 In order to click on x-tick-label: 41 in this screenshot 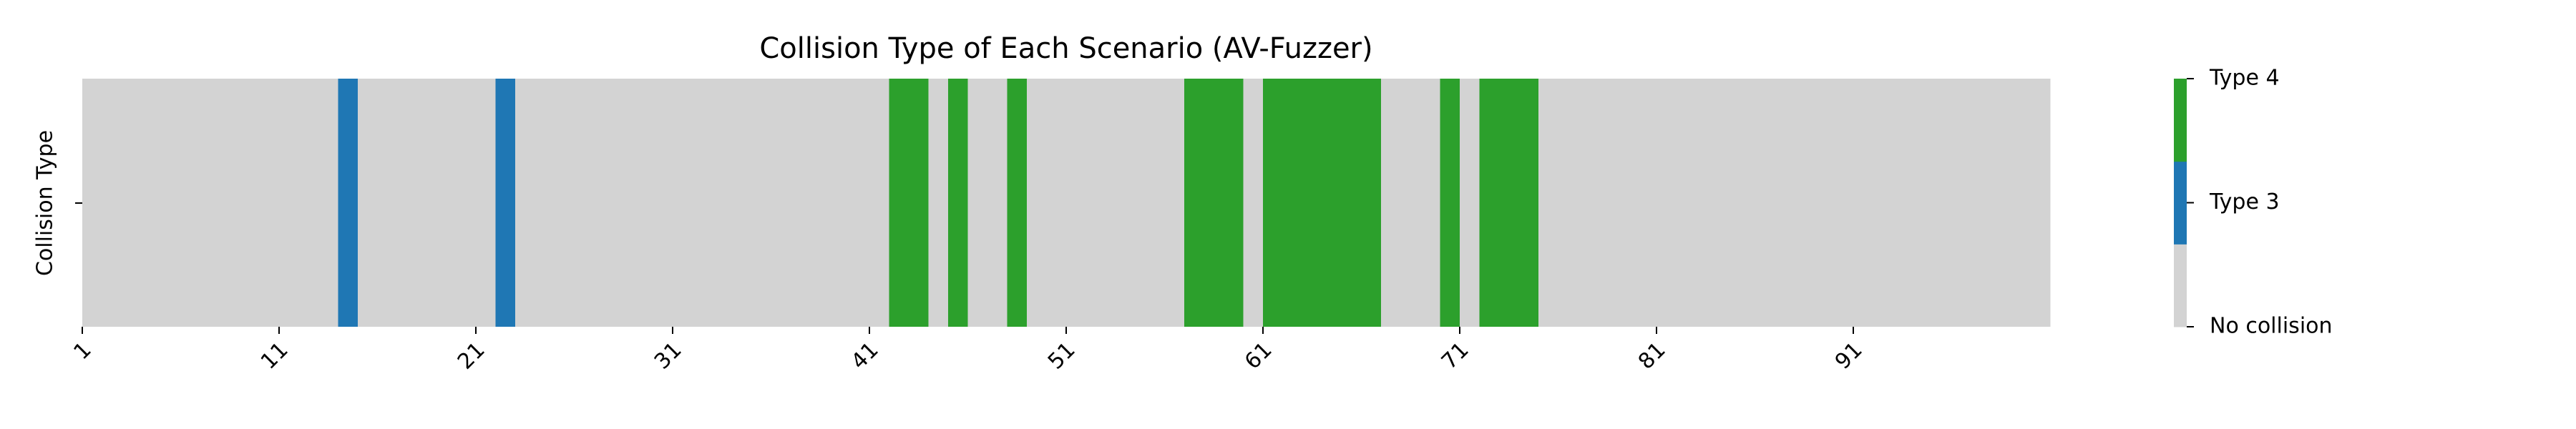, I will do `click(865, 356)`.